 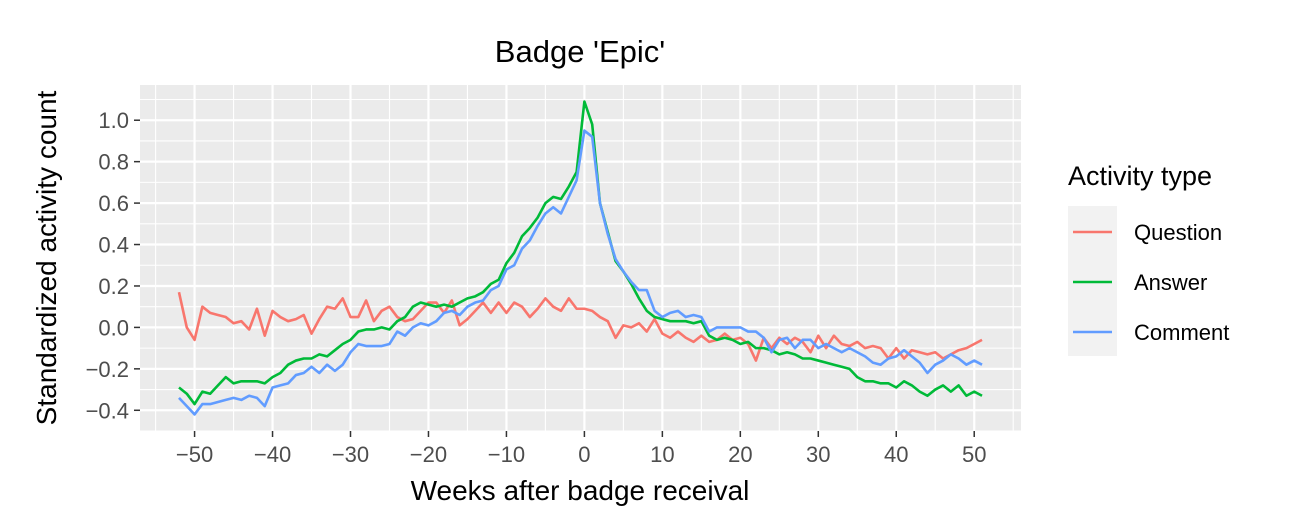 I want to click on y-tick-label: 1.0, so click(x=113, y=120).